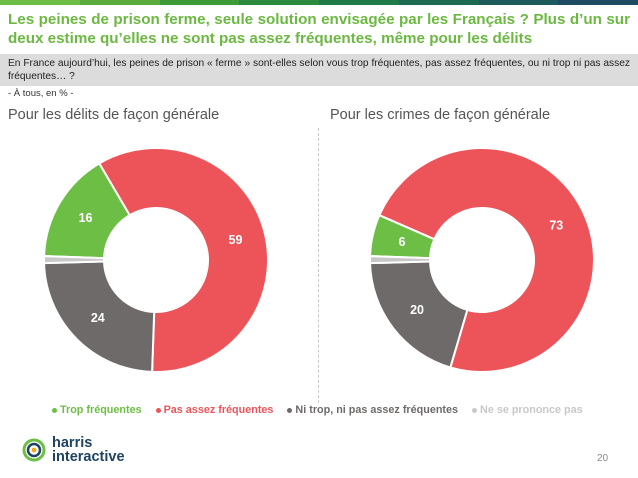 The image size is (638, 478). What do you see at coordinates (74, 260) in the screenshot?
I see `donut-0-slice-nsp` at bounding box center [74, 260].